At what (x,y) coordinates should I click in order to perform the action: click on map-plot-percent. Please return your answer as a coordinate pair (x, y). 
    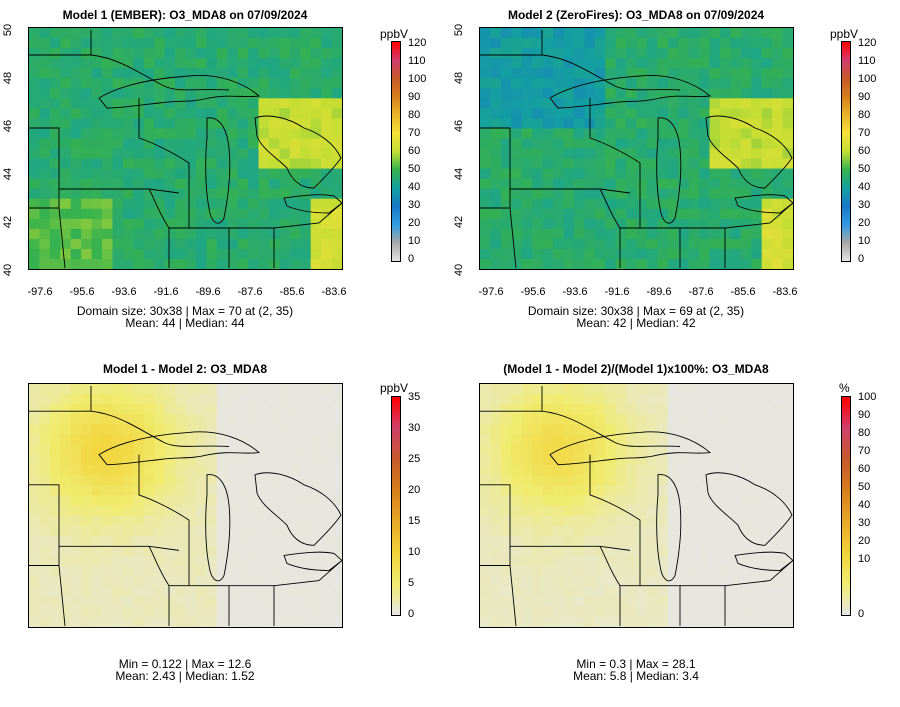
    Looking at the image, I should click on (636, 505).